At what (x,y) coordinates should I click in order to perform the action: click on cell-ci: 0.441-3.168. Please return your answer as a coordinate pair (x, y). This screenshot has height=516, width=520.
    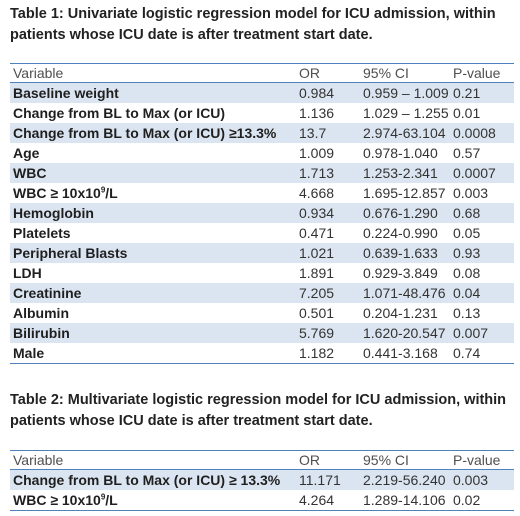
    Looking at the image, I should click on (405, 353).